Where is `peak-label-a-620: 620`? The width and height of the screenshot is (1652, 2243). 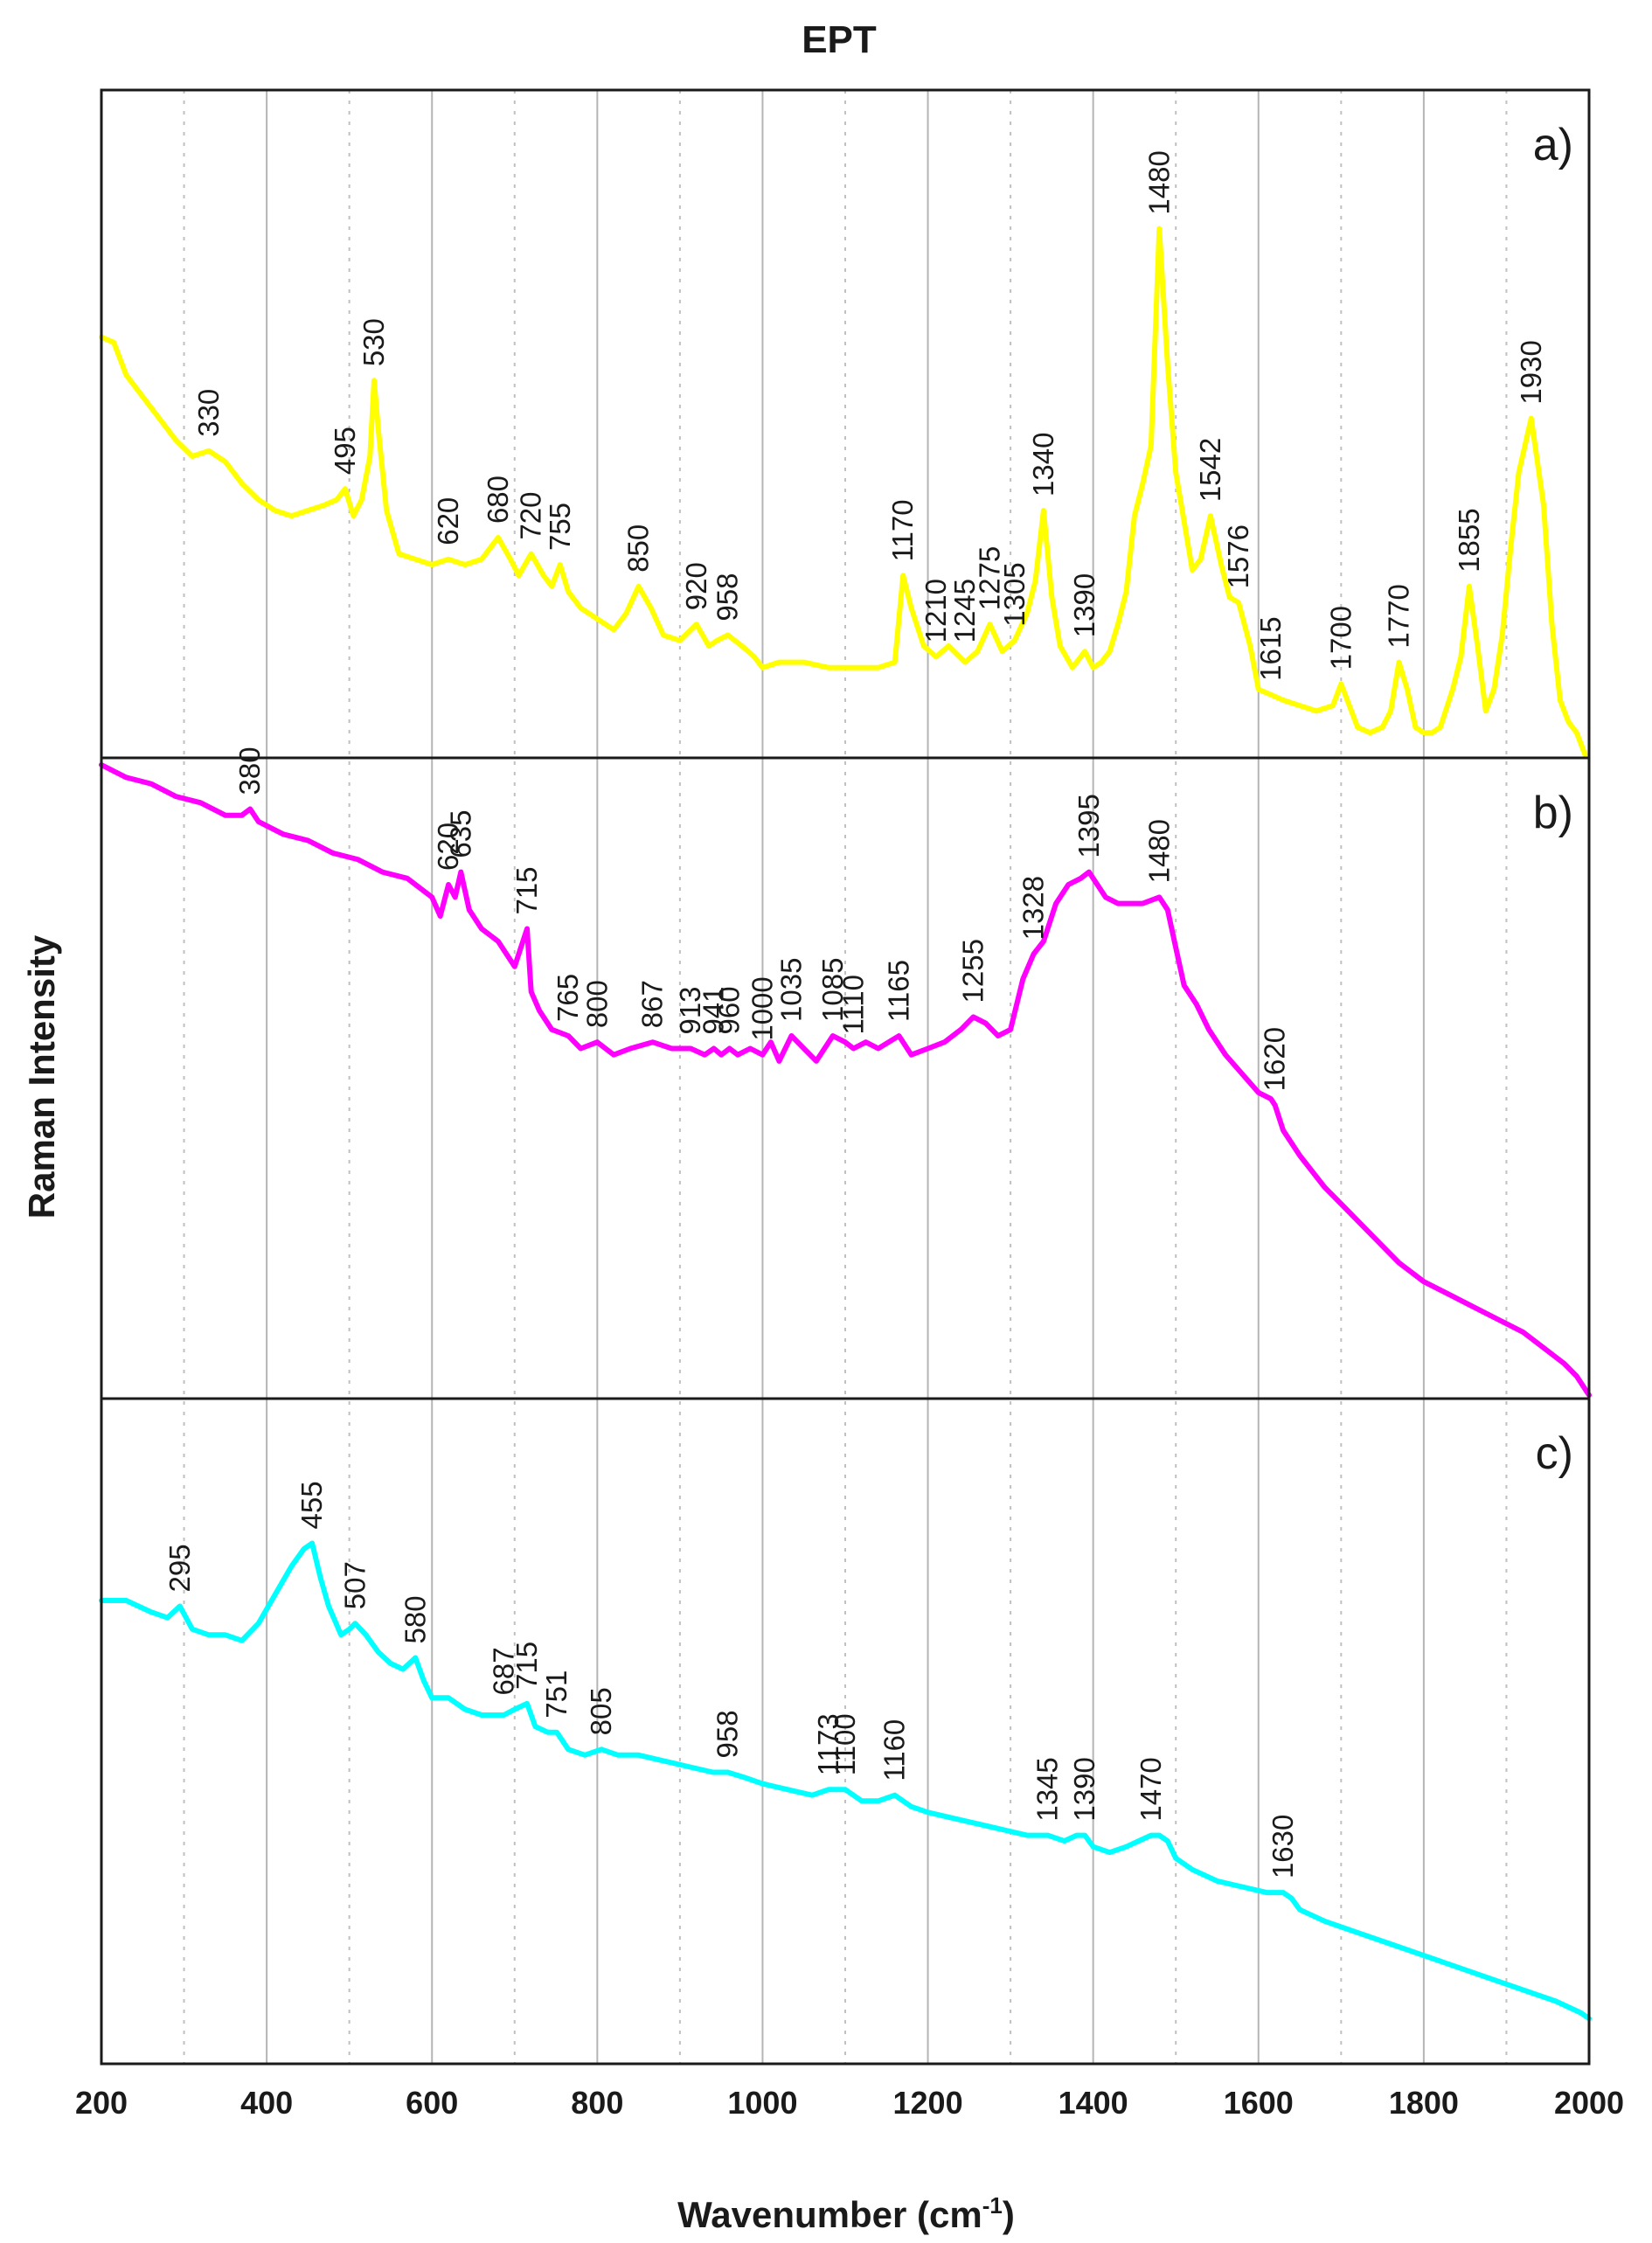
peak-label-a-620: 620 is located at coordinates (448, 521).